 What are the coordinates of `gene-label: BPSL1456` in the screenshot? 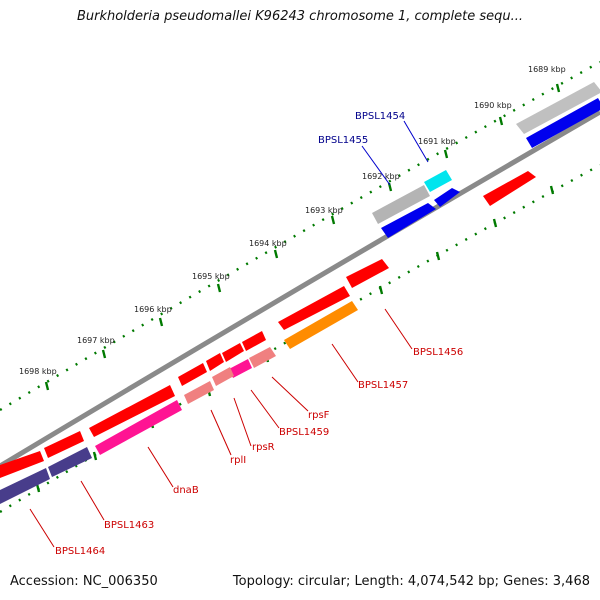 It's located at (438, 352).